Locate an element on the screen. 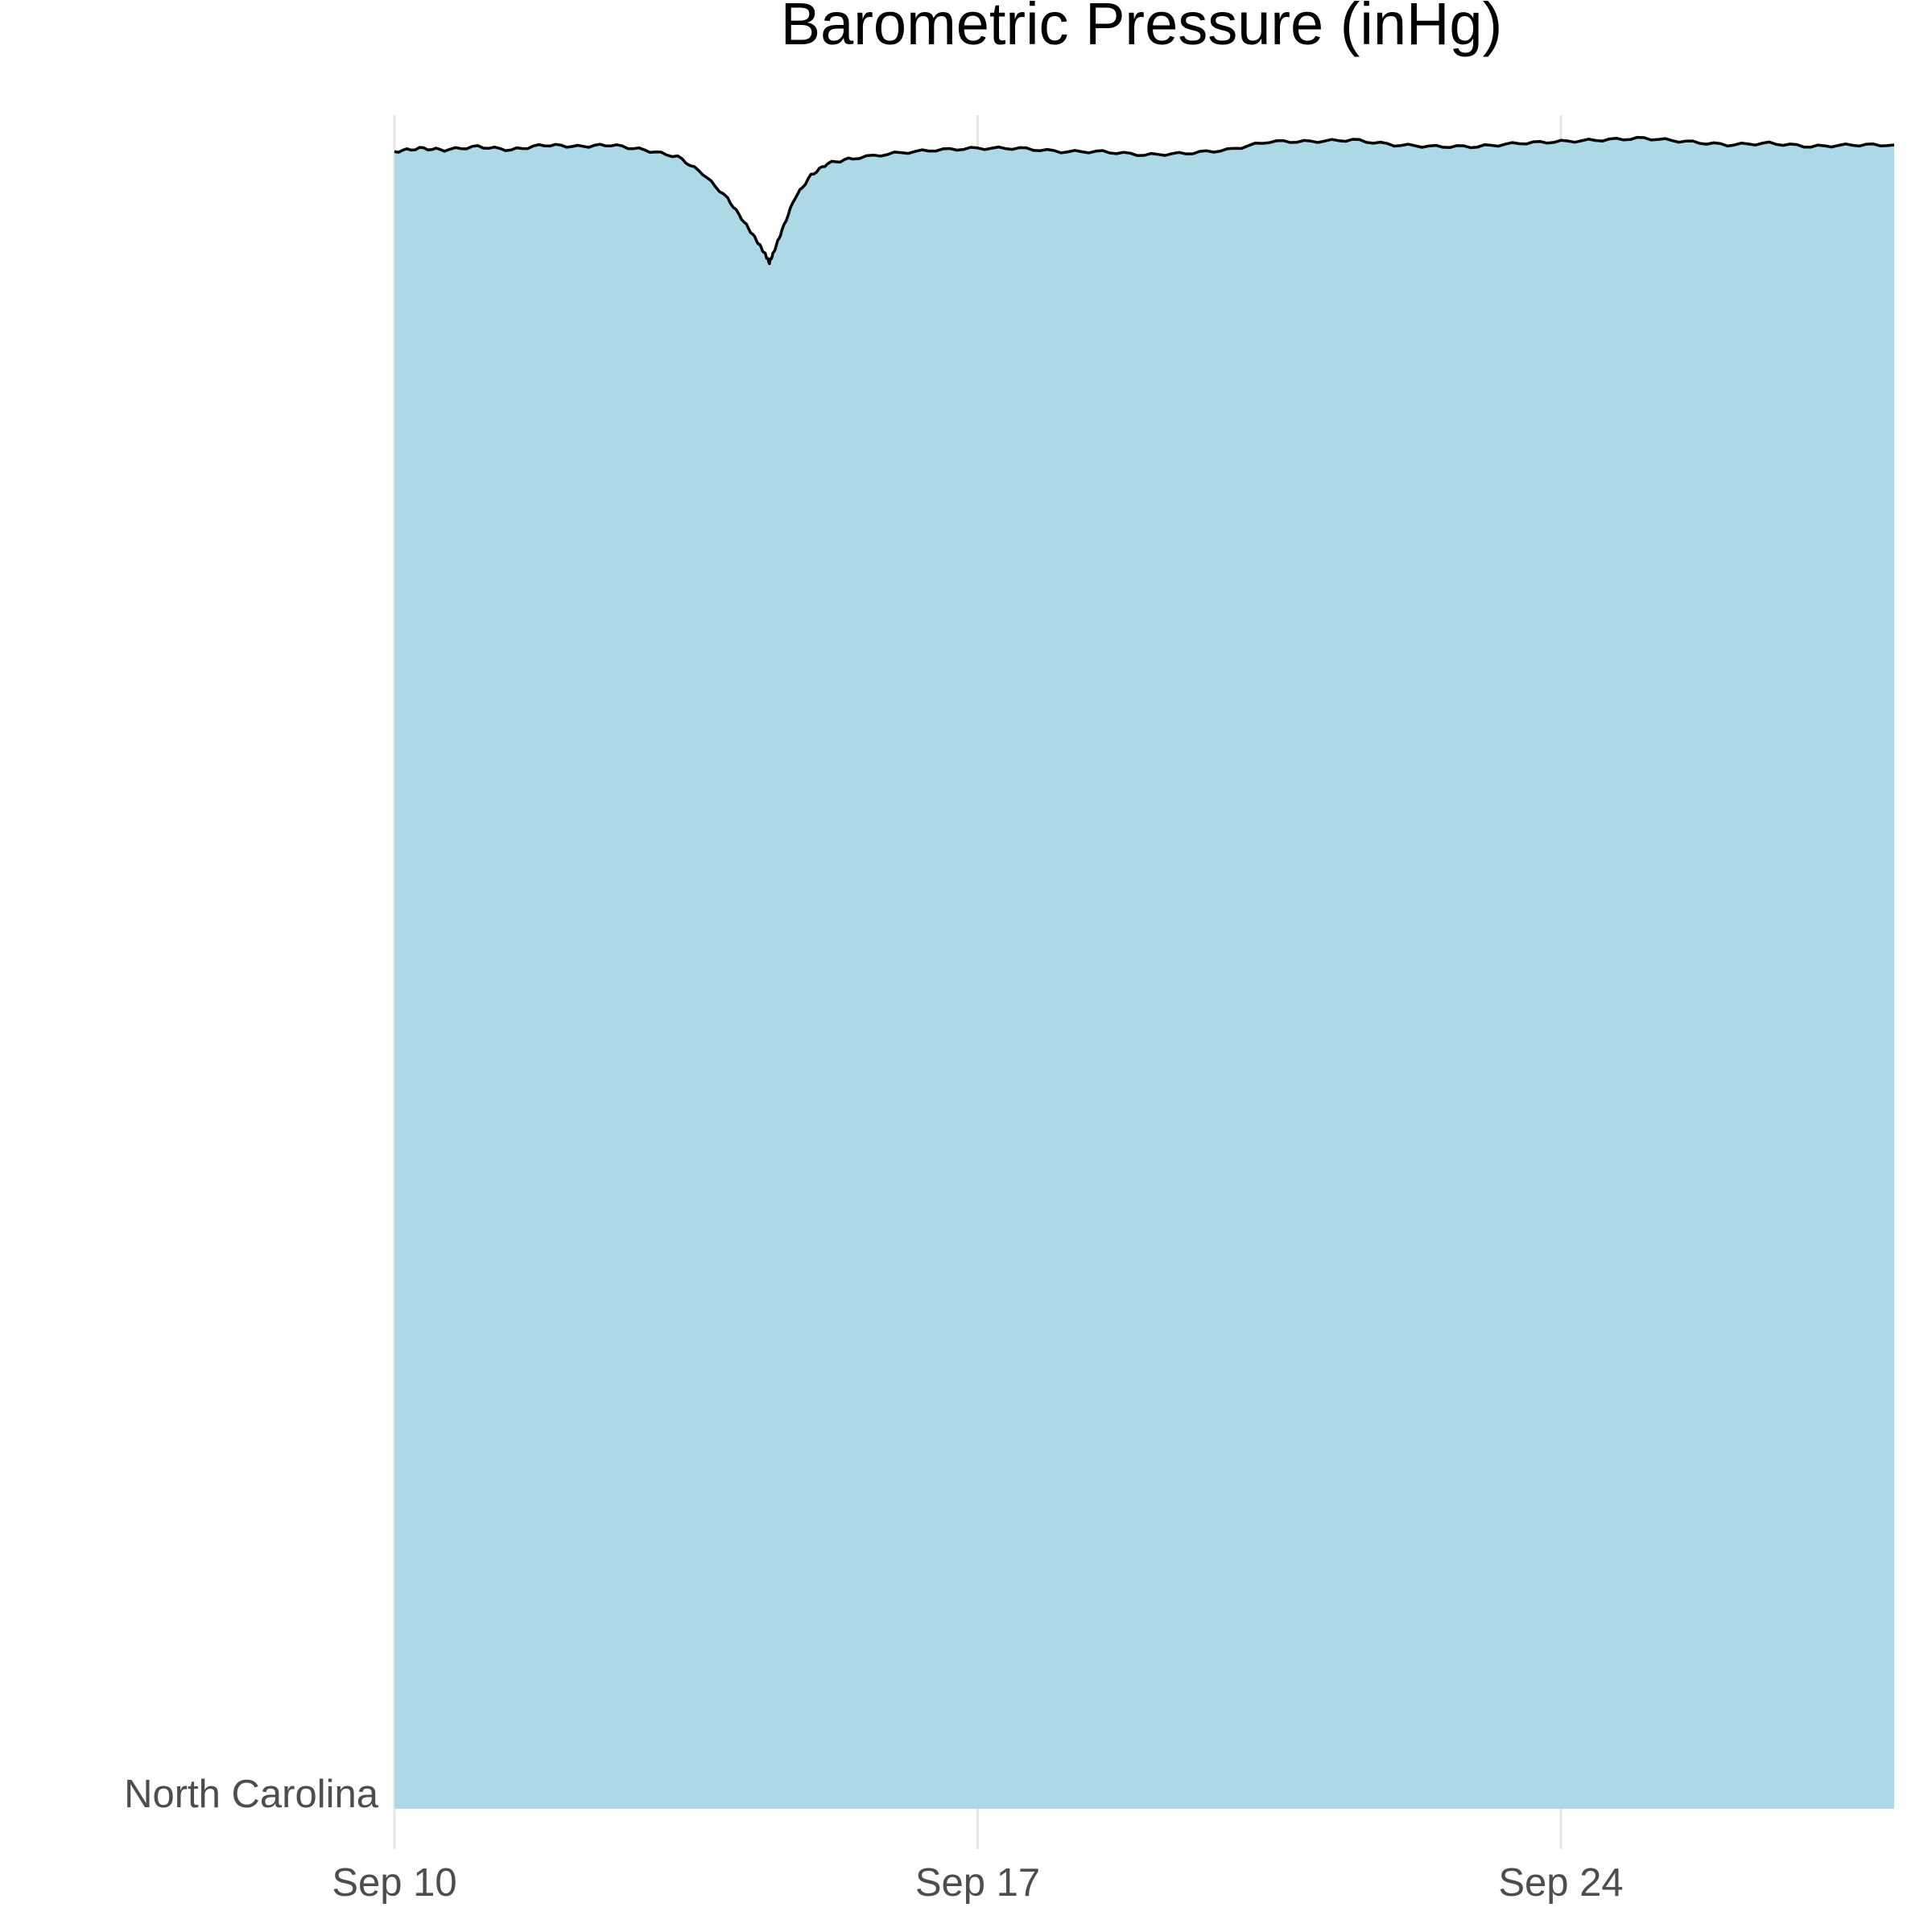 This screenshot has height=1932, width=1932. x-tick-label: Sep 17 is located at coordinates (977, 1883).